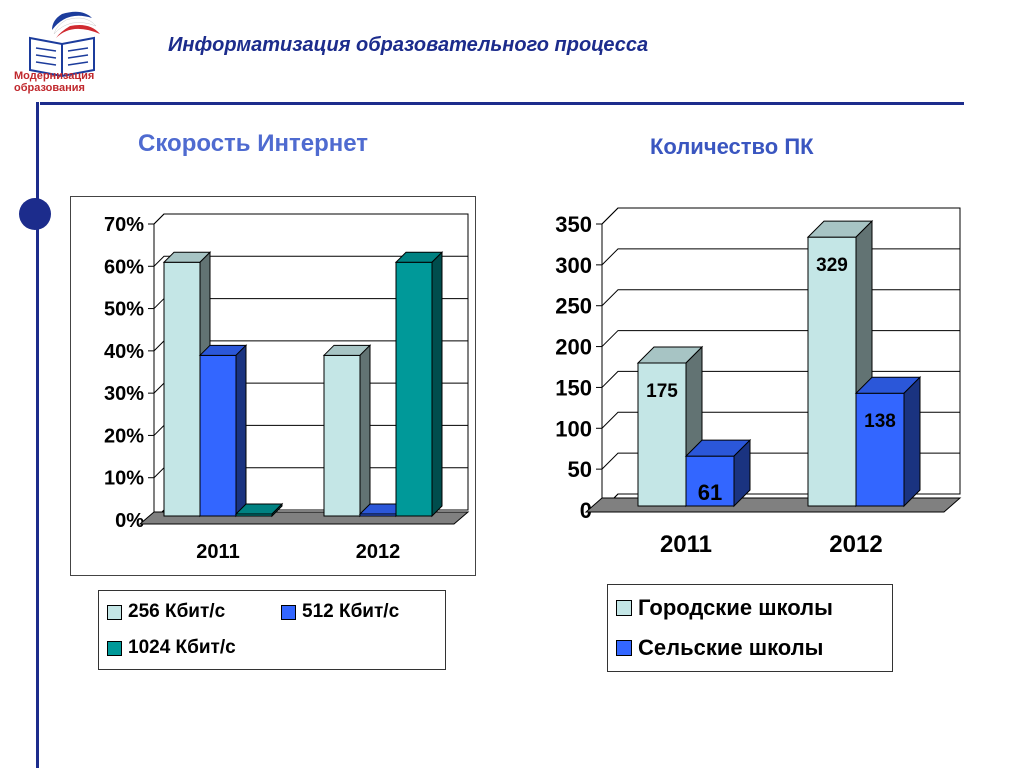  I want to click on legend-item-512: 512 Кбит/с, so click(340, 612).